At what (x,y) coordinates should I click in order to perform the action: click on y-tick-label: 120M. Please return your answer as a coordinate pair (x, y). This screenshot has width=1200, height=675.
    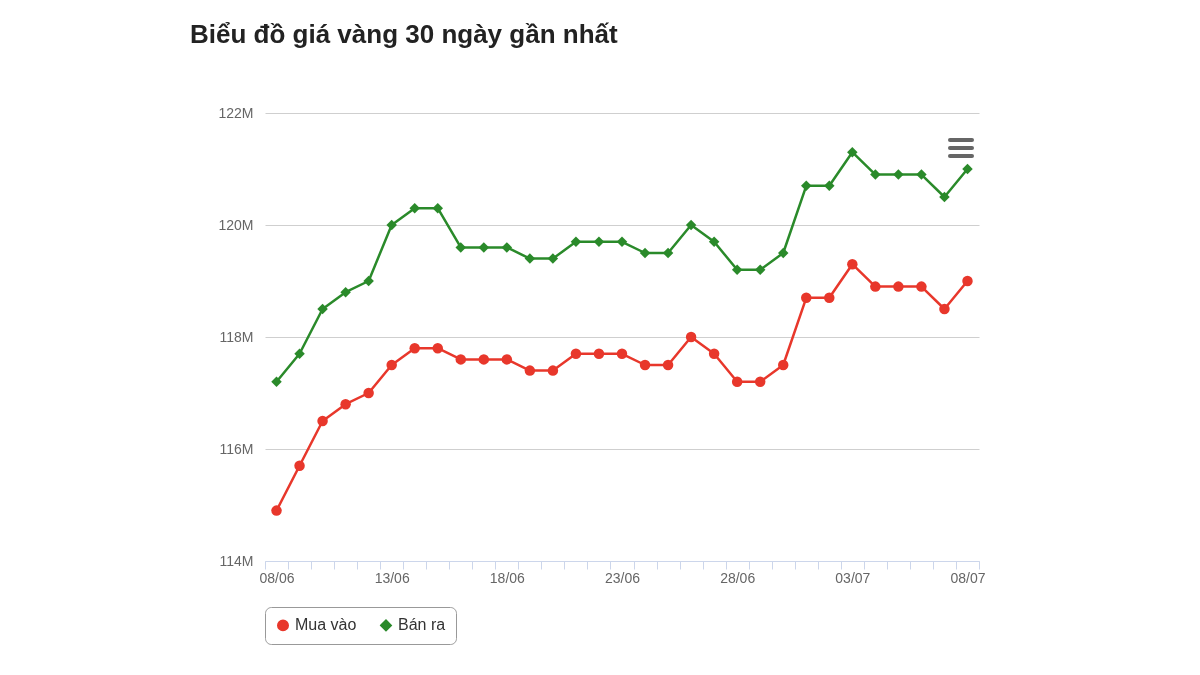
    Looking at the image, I should click on (236, 224).